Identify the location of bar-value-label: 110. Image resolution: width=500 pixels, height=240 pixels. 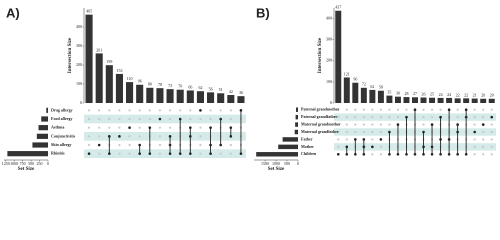
(130, 78).